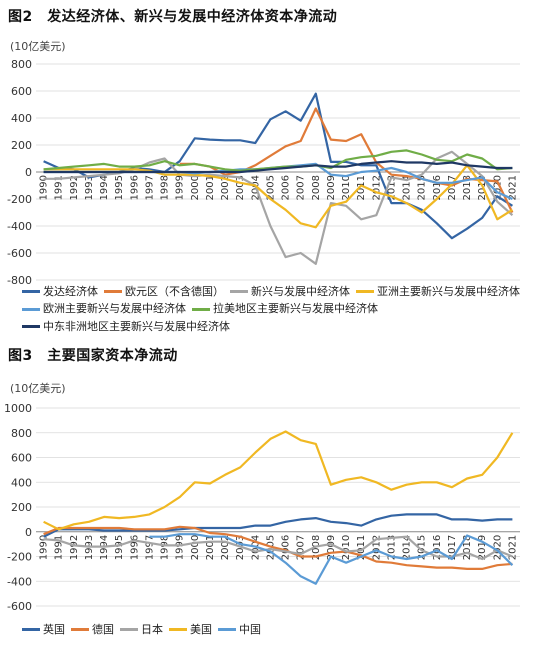 The width and height of the screenshot is (550, 646). Describe the element at coordinates (134, 547) in the screenshot. I see `fig3-x-tick-label: 1996` at that location.